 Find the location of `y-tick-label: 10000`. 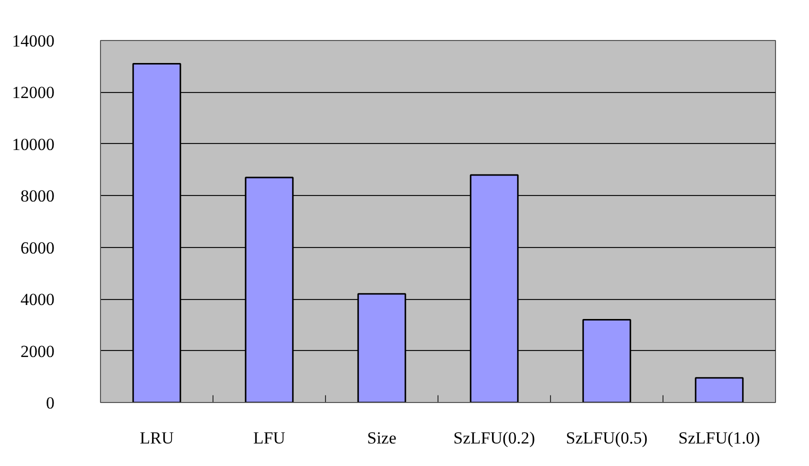

y-tick-label: 10000 is located at coordinates (33, 144).